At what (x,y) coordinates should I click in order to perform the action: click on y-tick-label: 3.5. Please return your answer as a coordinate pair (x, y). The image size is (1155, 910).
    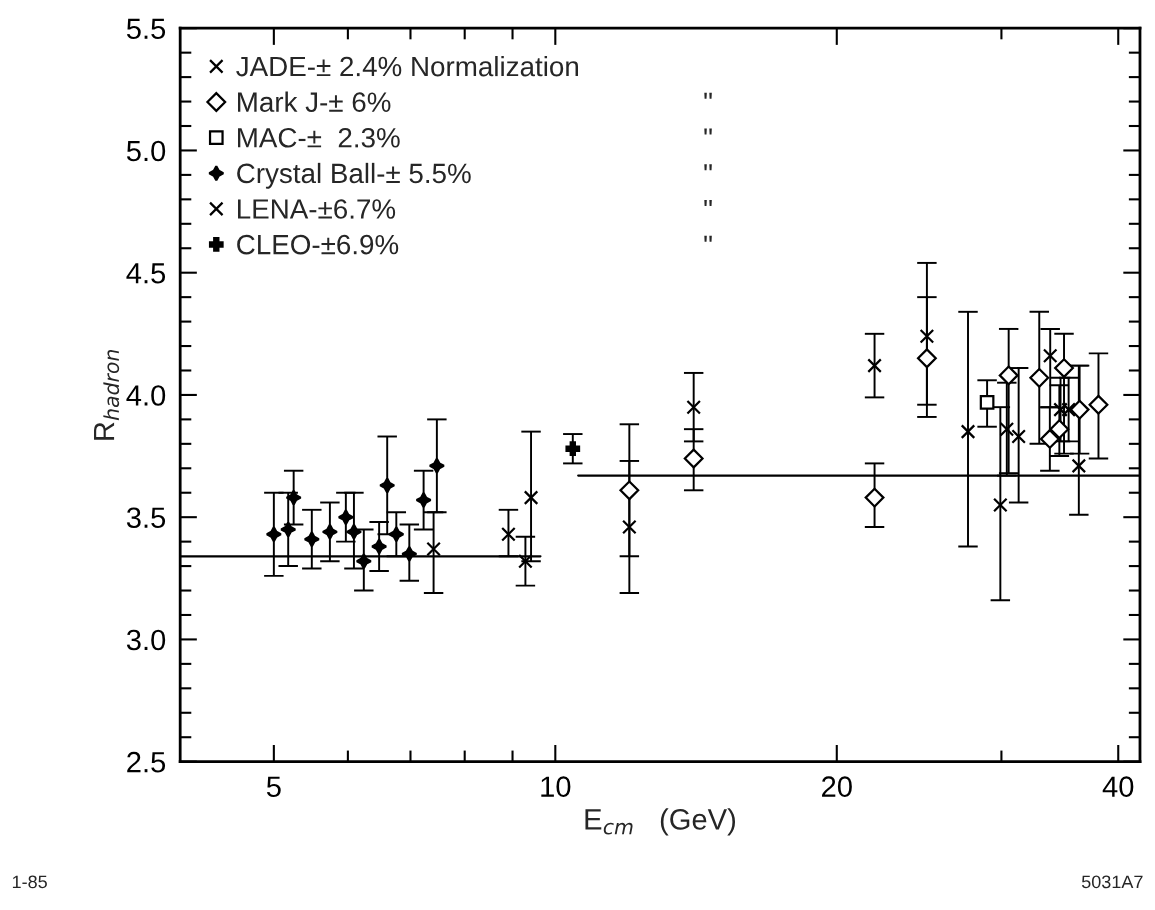
    Looking at the image, I should click on (146, 518).